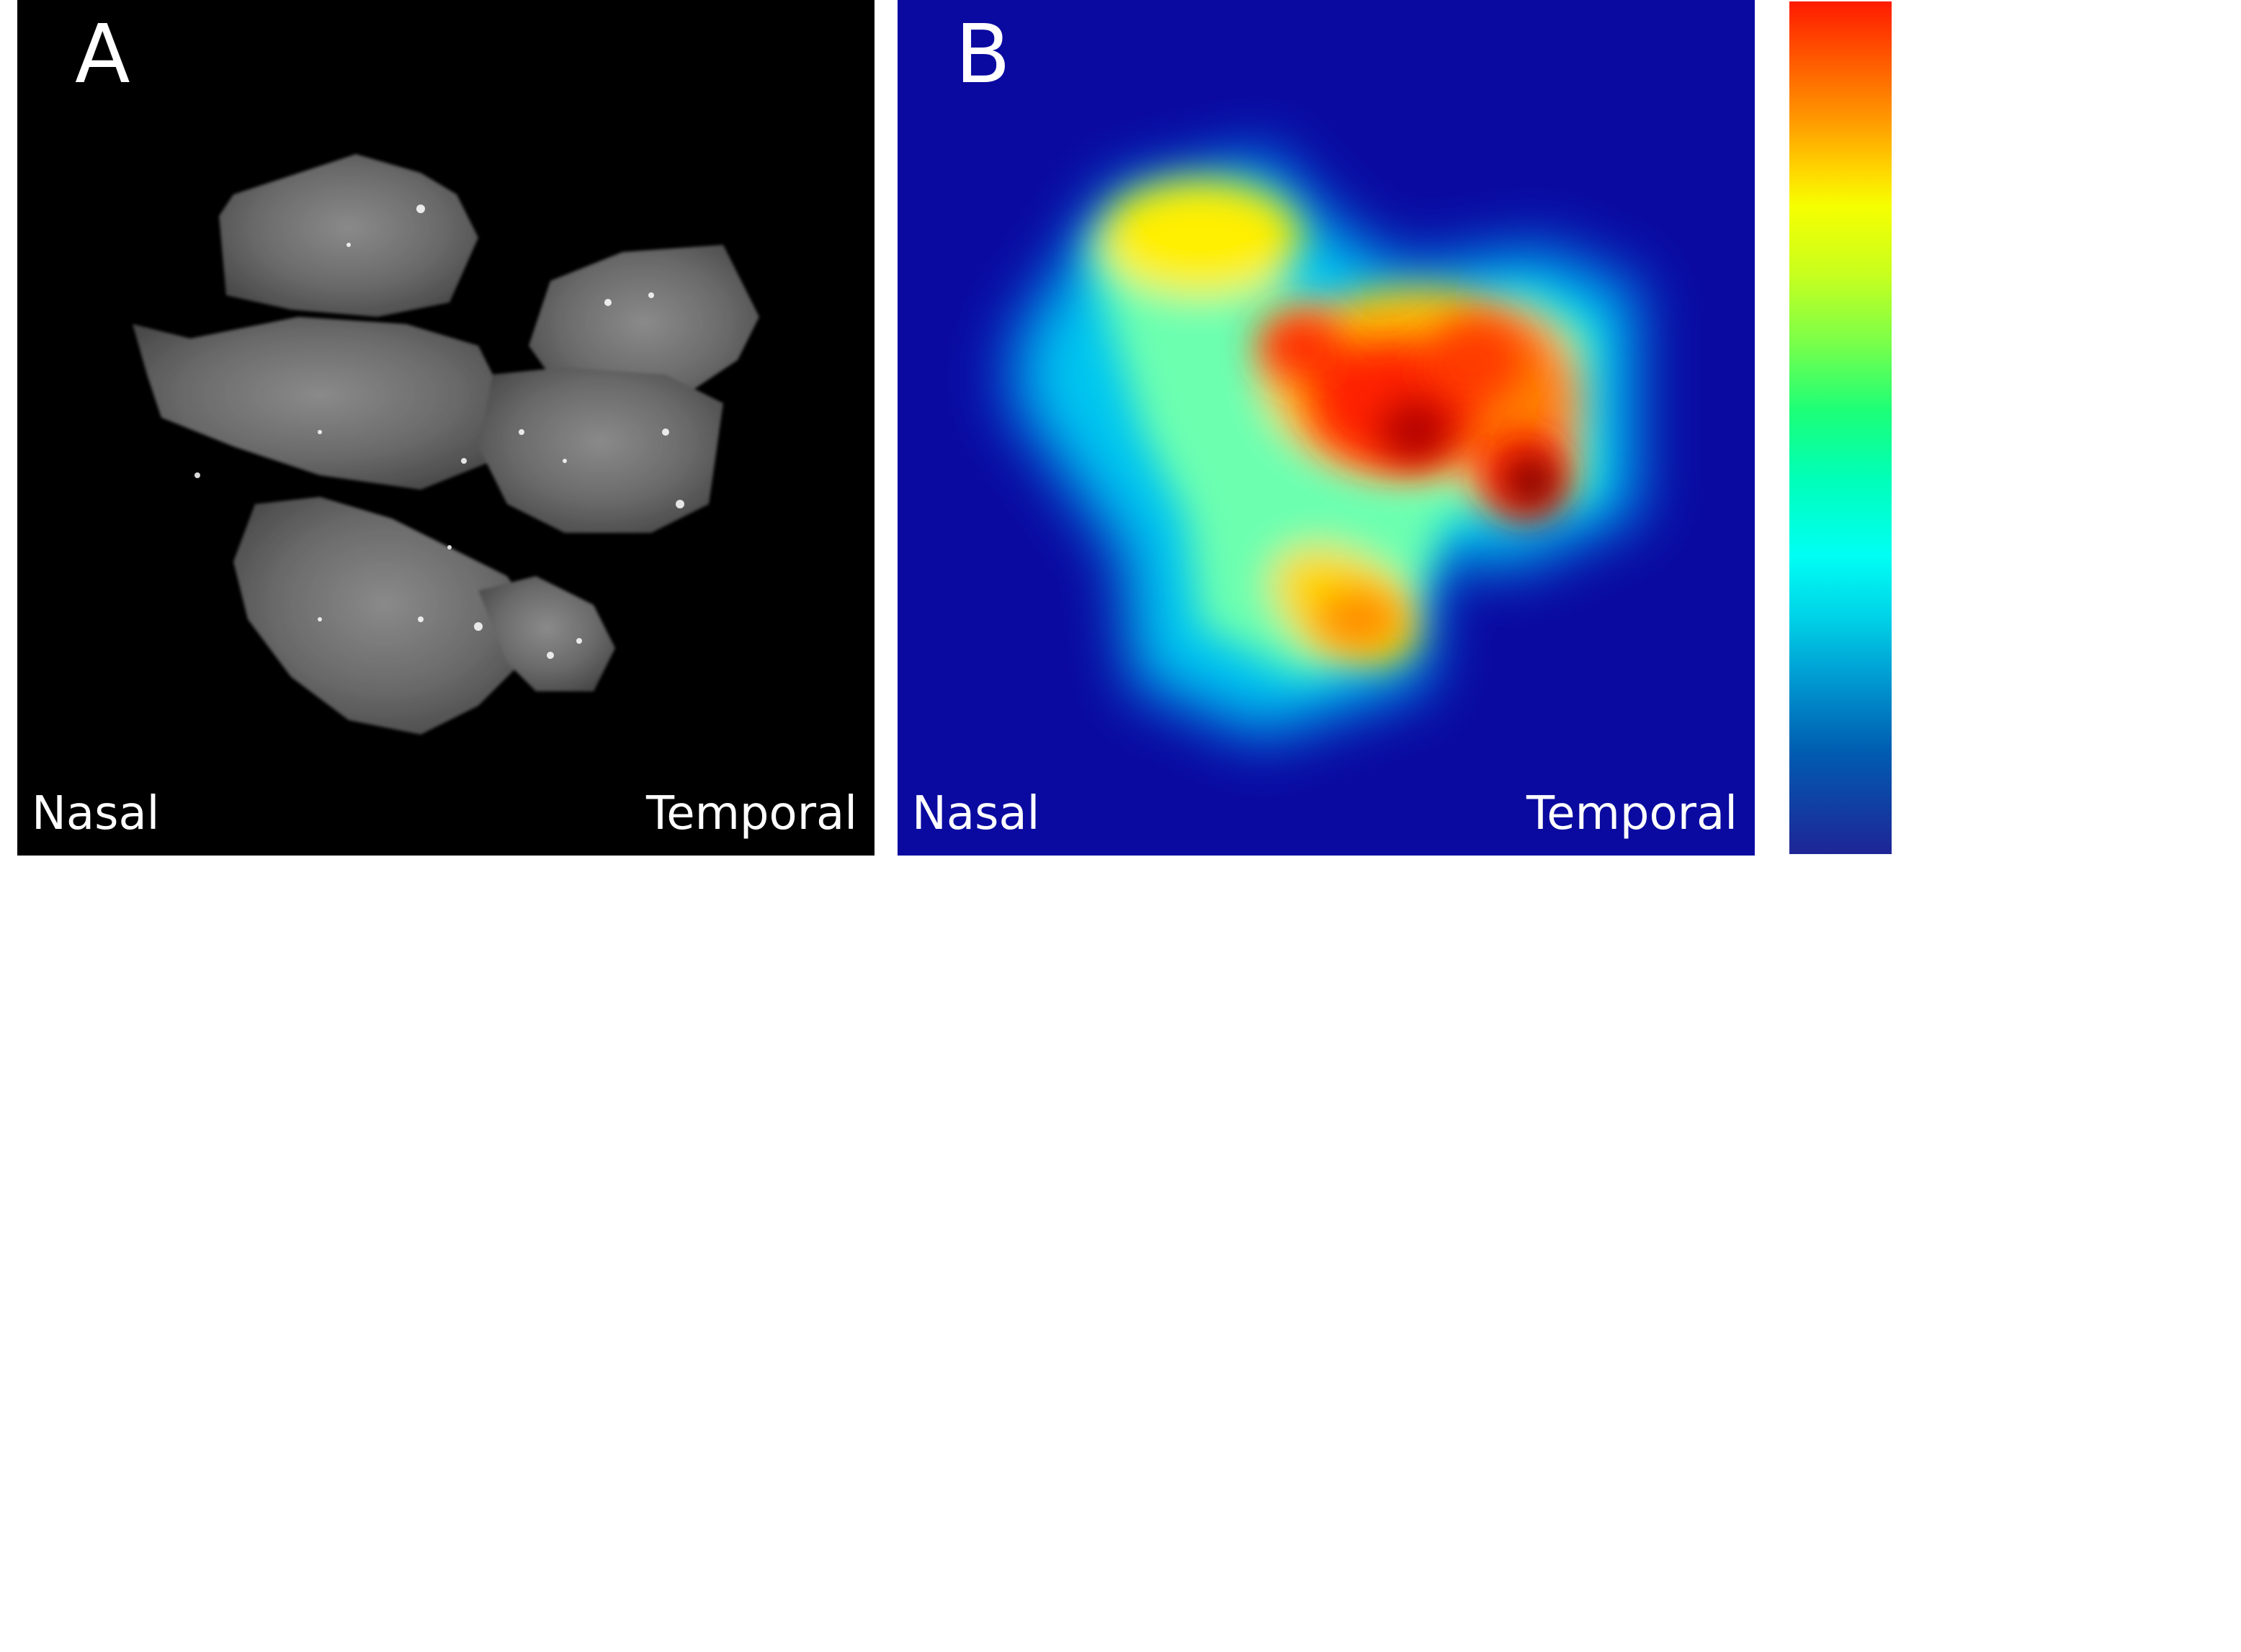  Describe the element at coordinates (1631, 813) in the screenshot. I see `panel-b-temporal-label: Temporal` at that location.